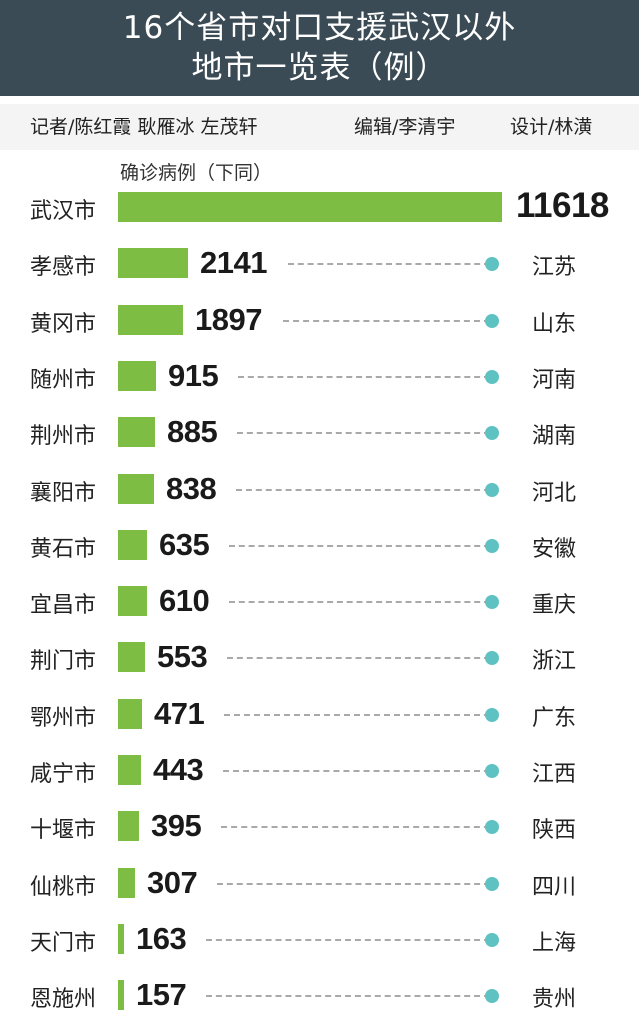  I want to click on value-label: 307, so click(172, 882).